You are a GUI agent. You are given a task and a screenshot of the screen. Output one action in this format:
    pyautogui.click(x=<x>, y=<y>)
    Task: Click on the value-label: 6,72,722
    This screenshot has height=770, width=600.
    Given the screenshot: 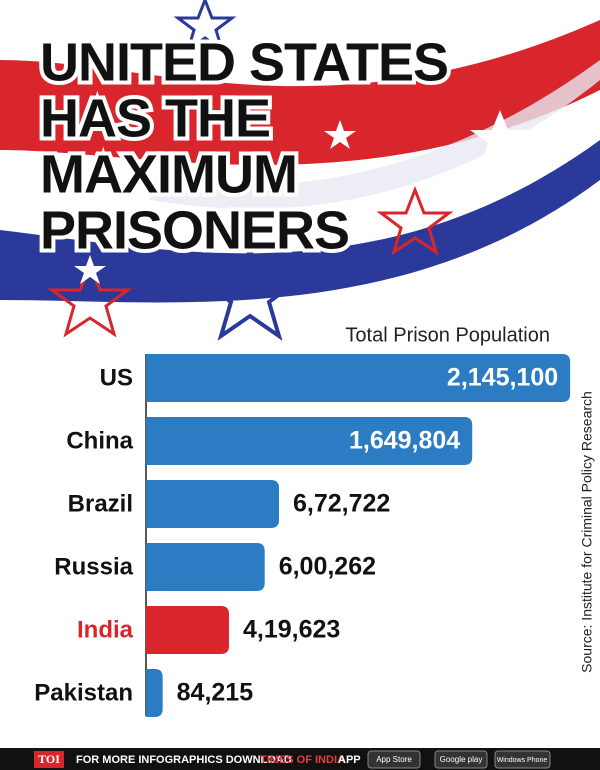 What is the action you would take?
    pyautogui.click(x=341, y=504)
    